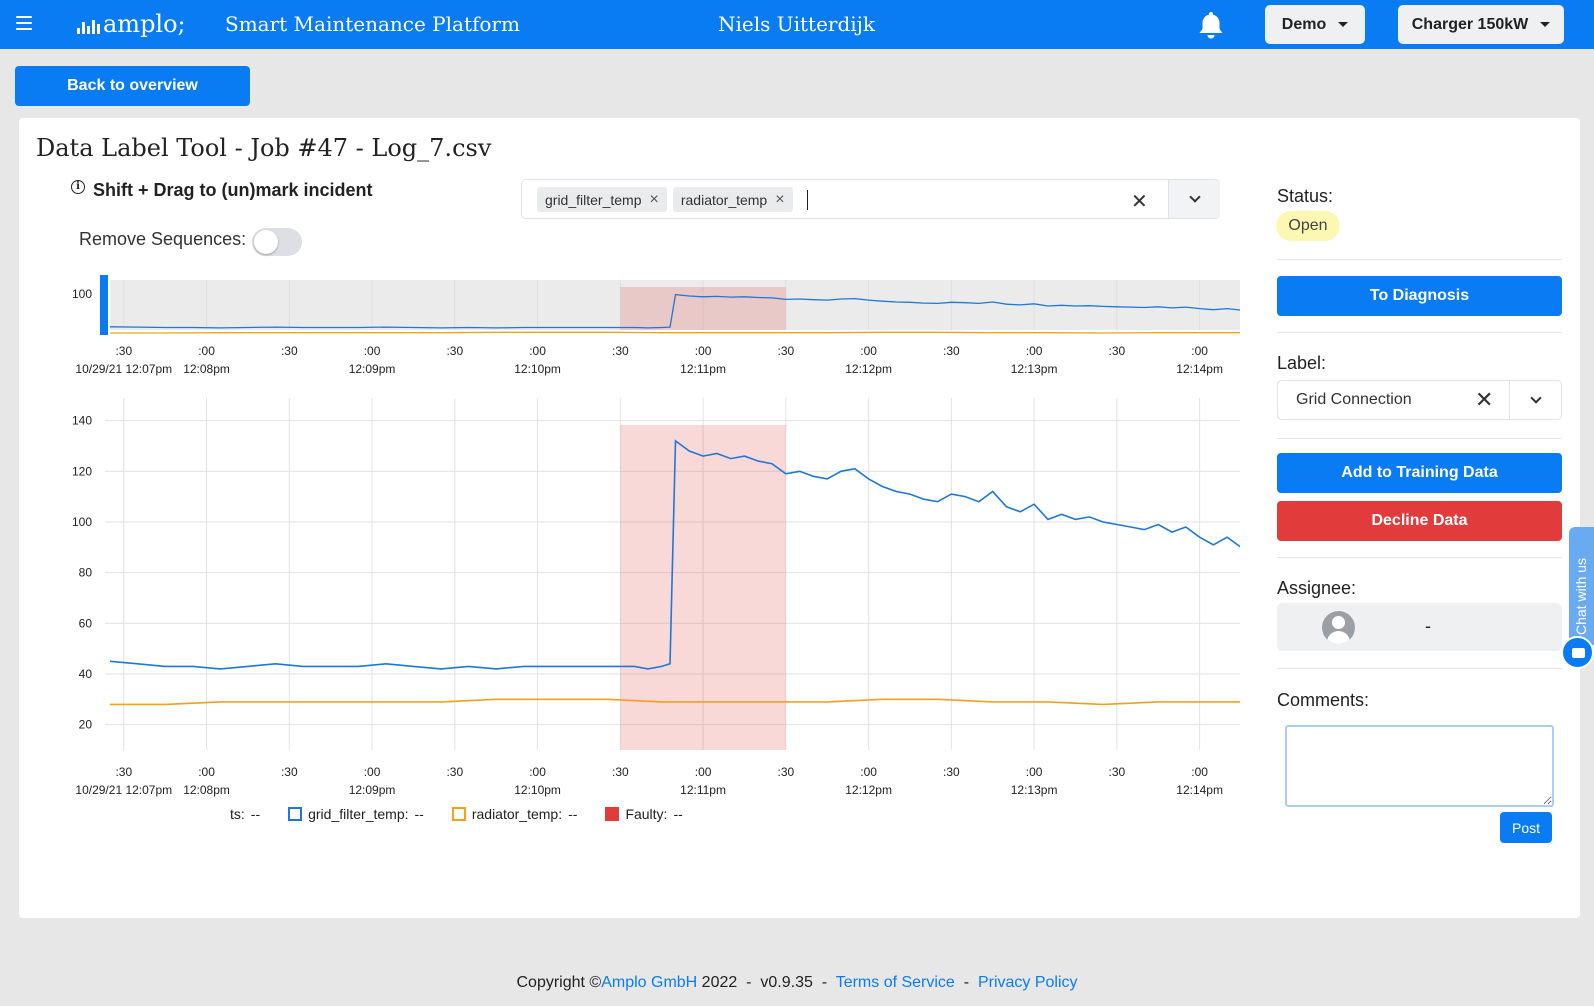 The image size is (1594, 1006). Describe the element at coordinates (266, 242) in the screenshot. I see `toggle-knob` at that location.